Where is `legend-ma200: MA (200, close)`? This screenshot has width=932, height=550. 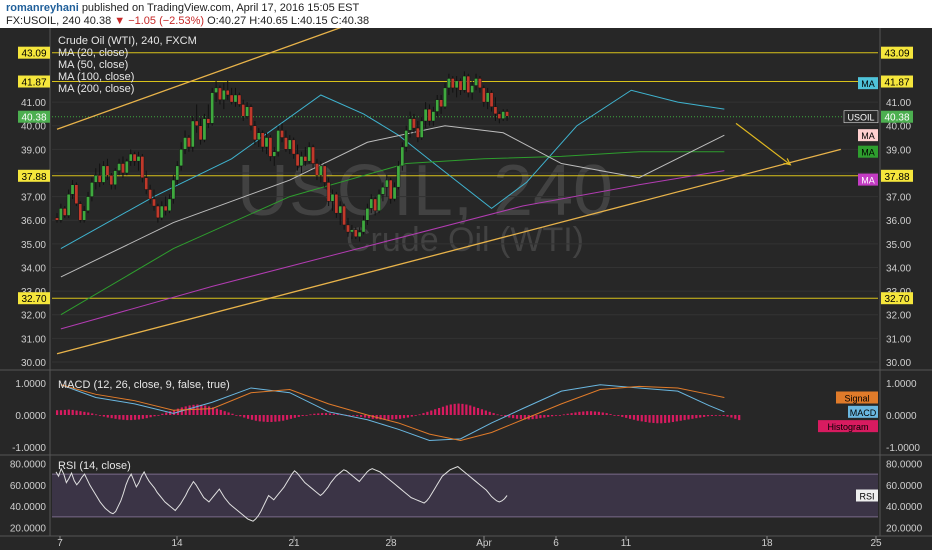
legend-ma200: MA (200, close) is located at coordinates (96, 89).